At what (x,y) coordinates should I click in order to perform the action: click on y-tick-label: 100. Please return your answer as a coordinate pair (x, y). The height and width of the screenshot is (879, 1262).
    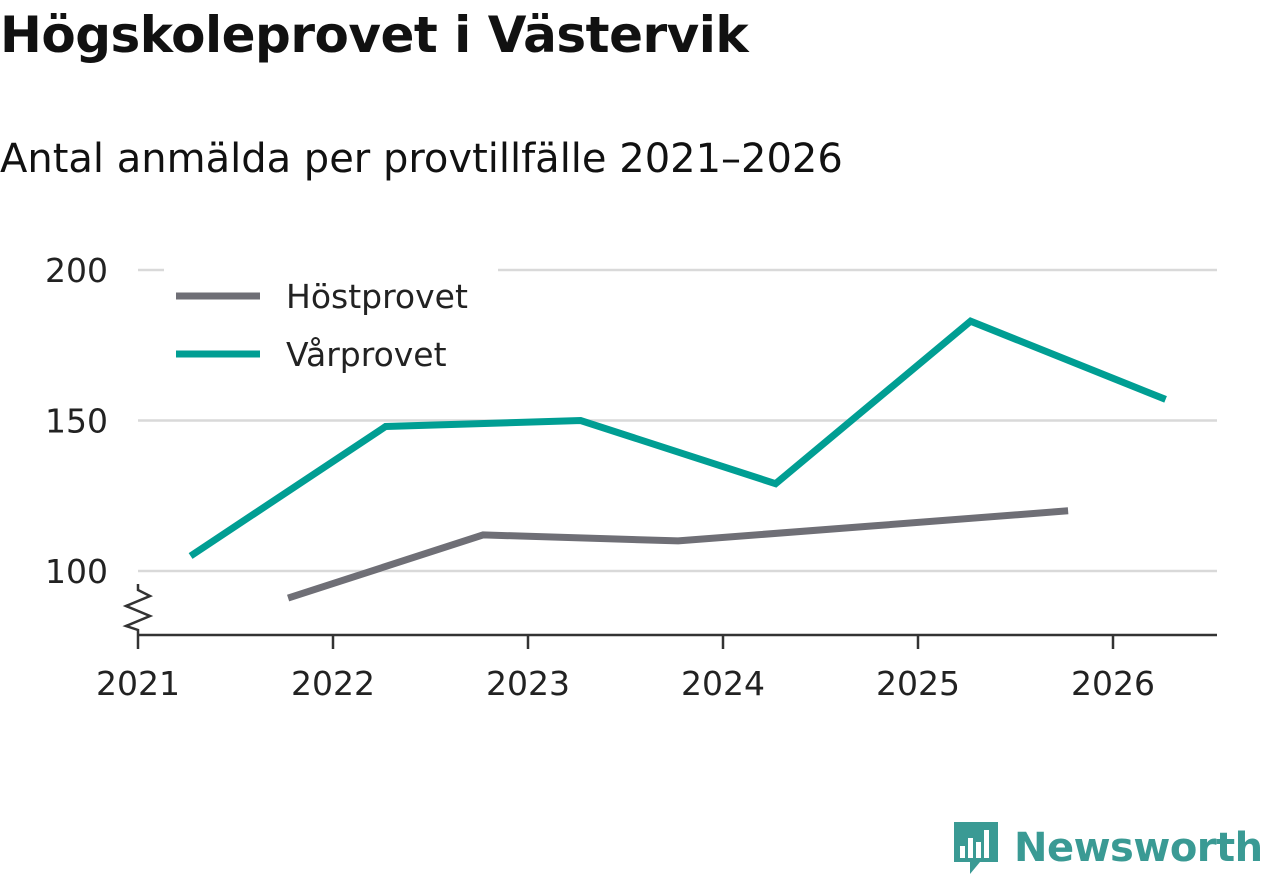
    Looking at the image, I should click on (76, 571).